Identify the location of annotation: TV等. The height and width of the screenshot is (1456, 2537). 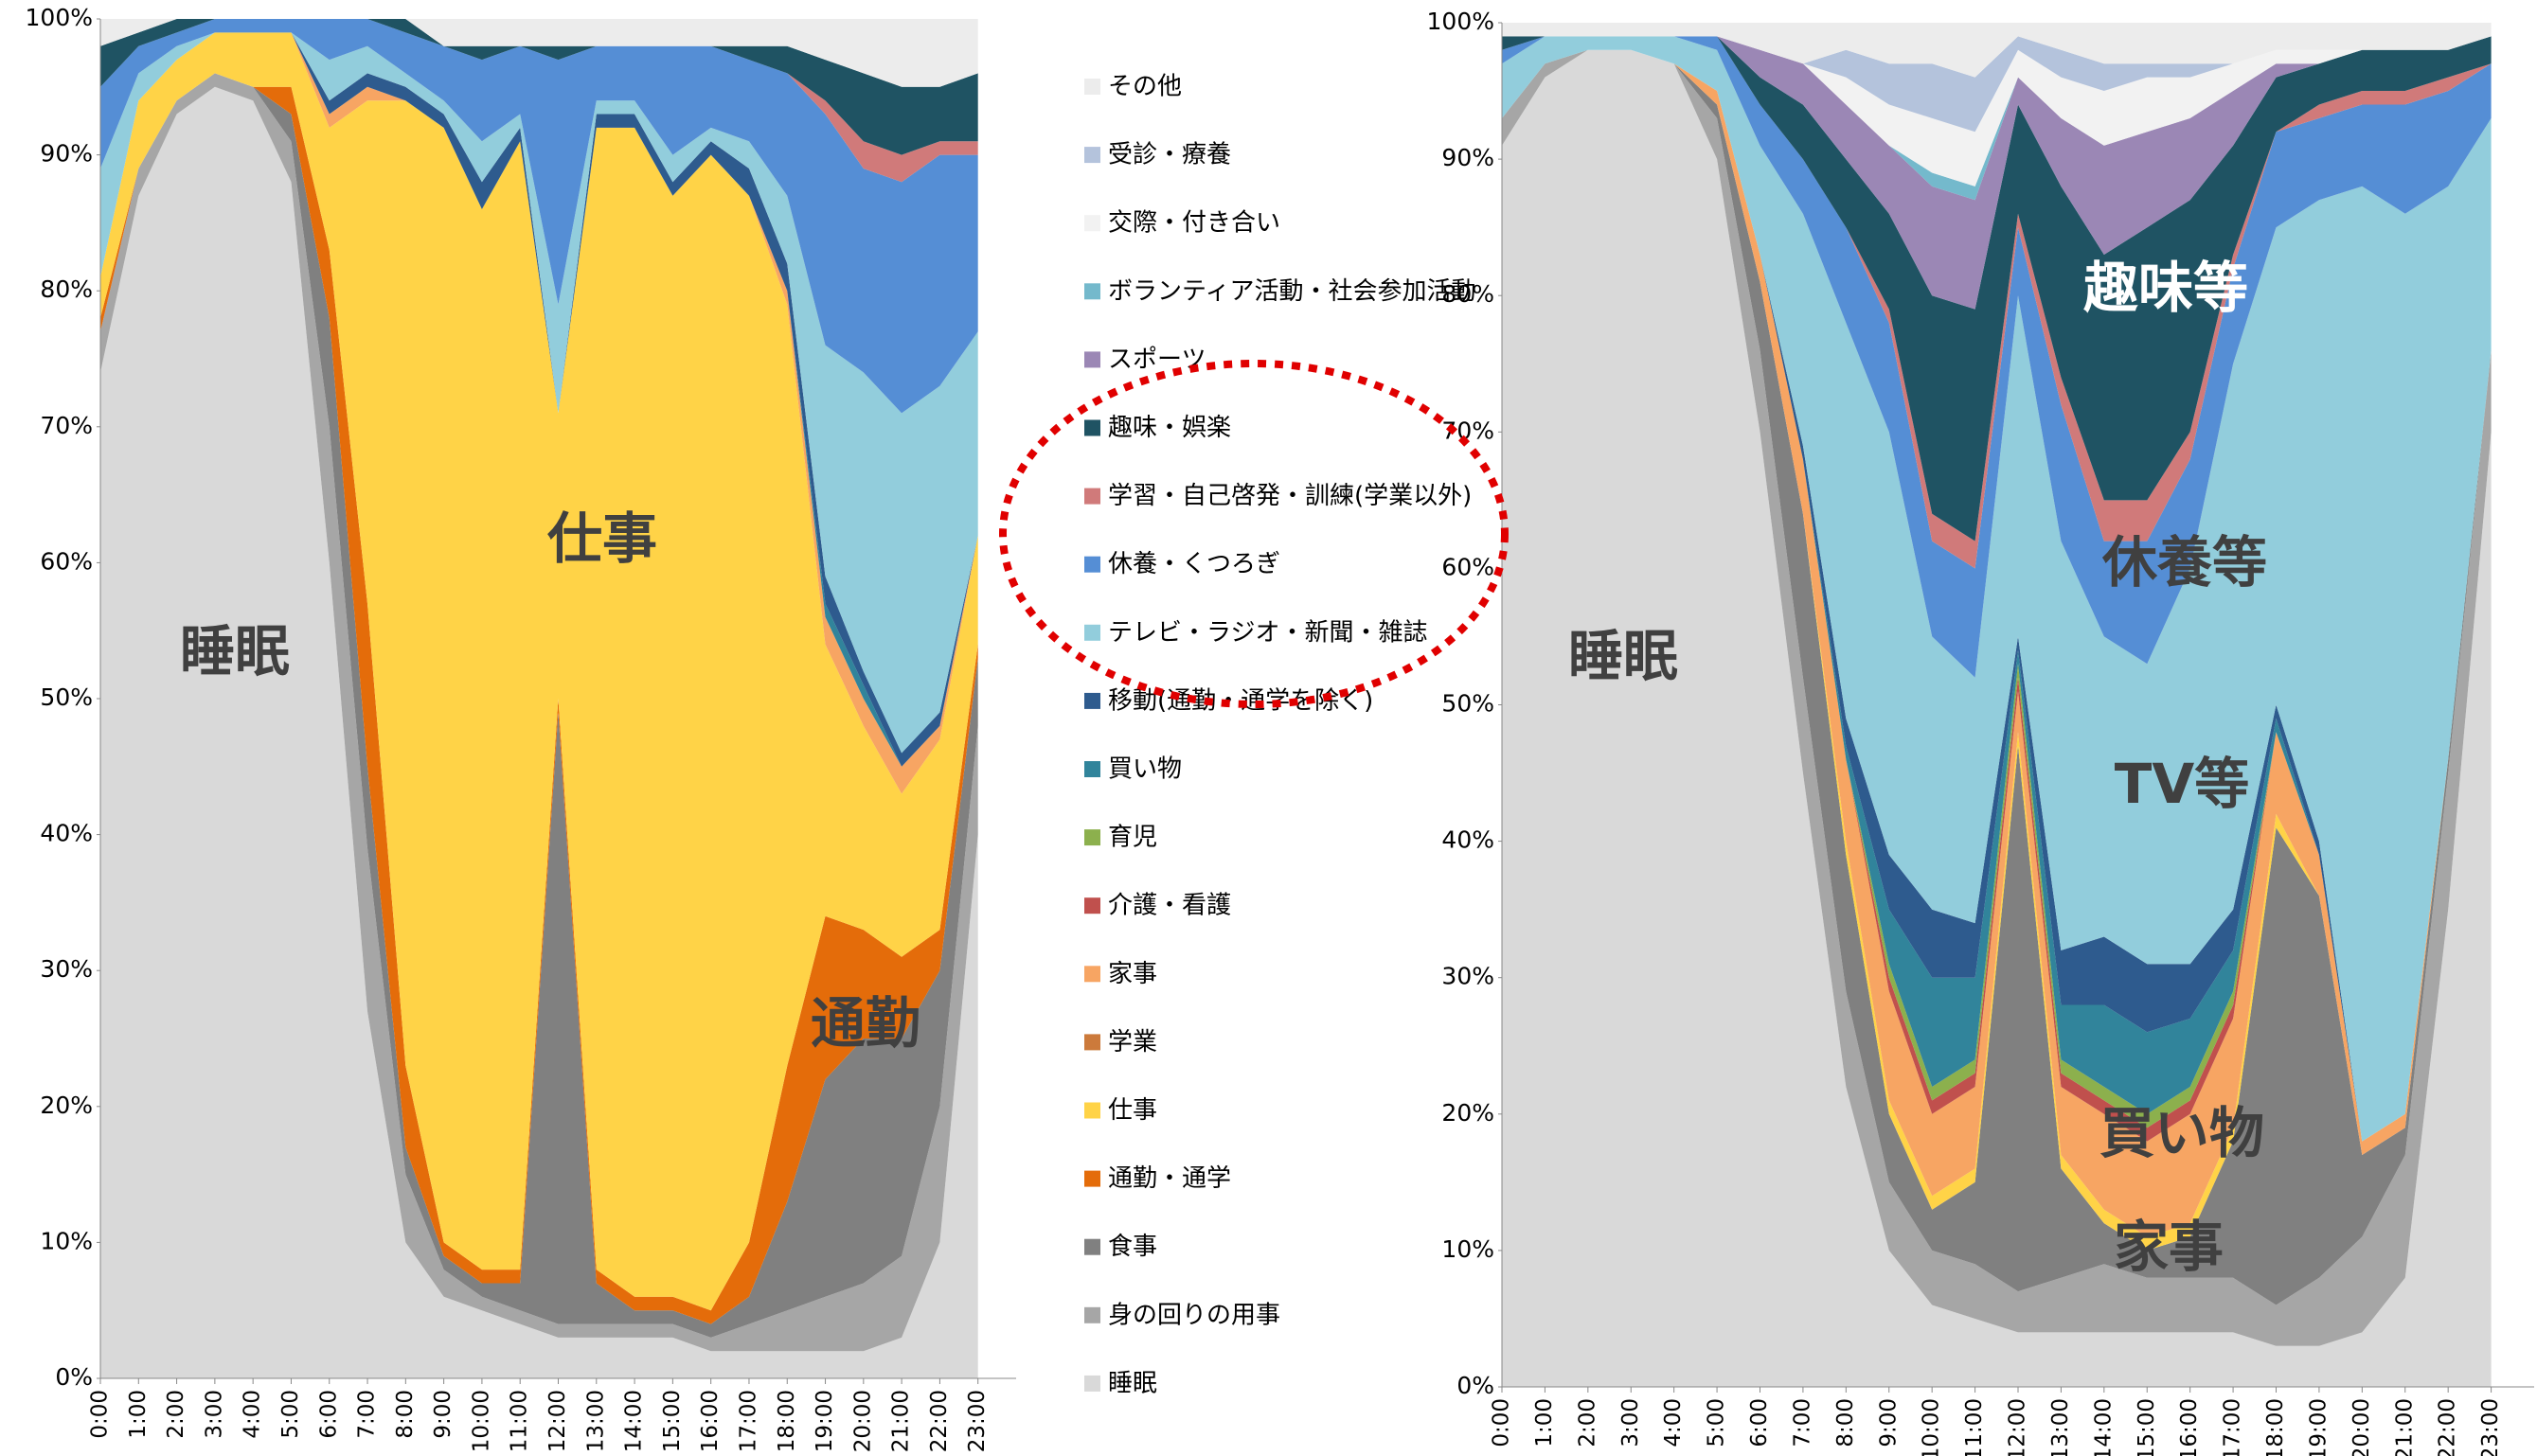
(2182, 784).